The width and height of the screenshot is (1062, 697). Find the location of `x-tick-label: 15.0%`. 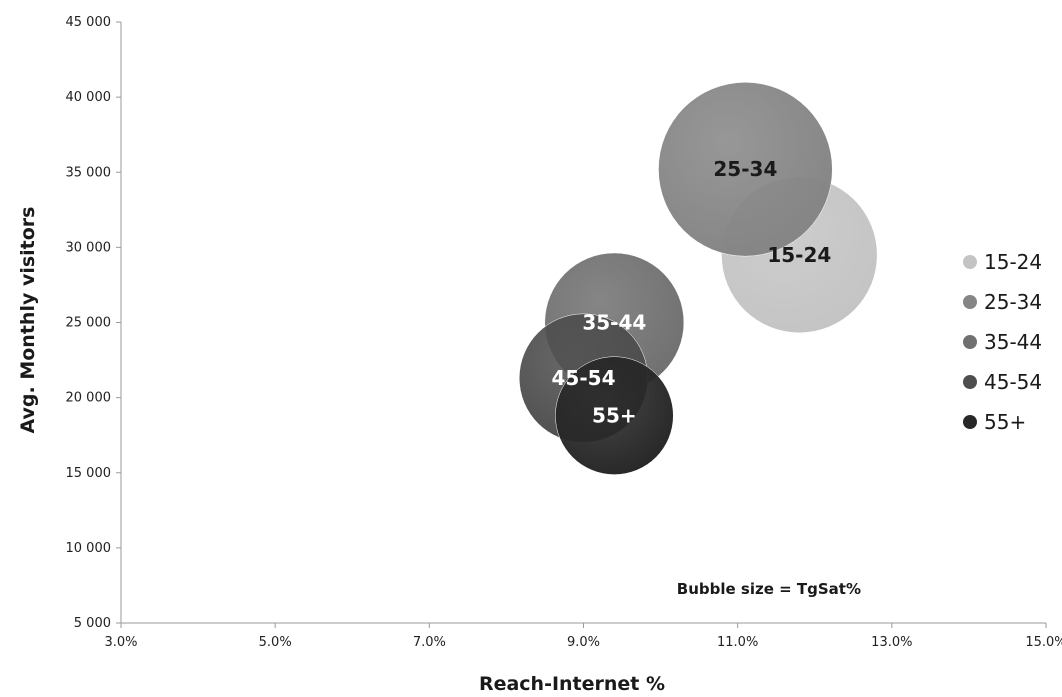

x-tick-label: 15.0% is located at coordinates (1043, 642).